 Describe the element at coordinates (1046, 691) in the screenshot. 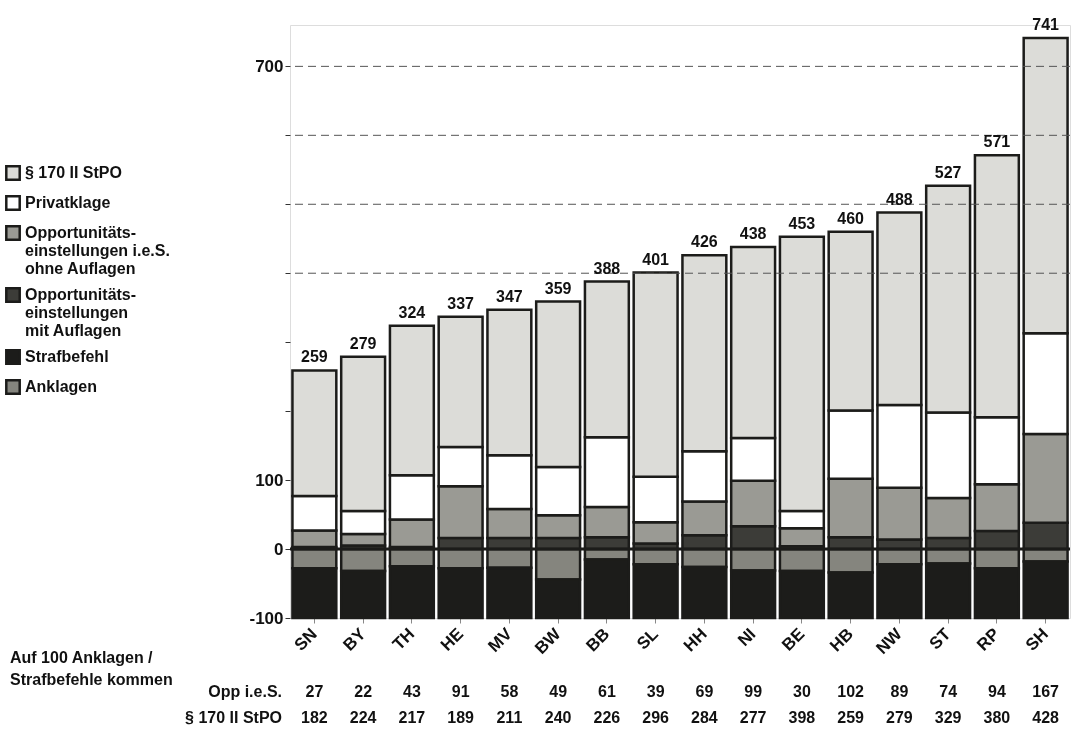

I see `text: 167` at that location.